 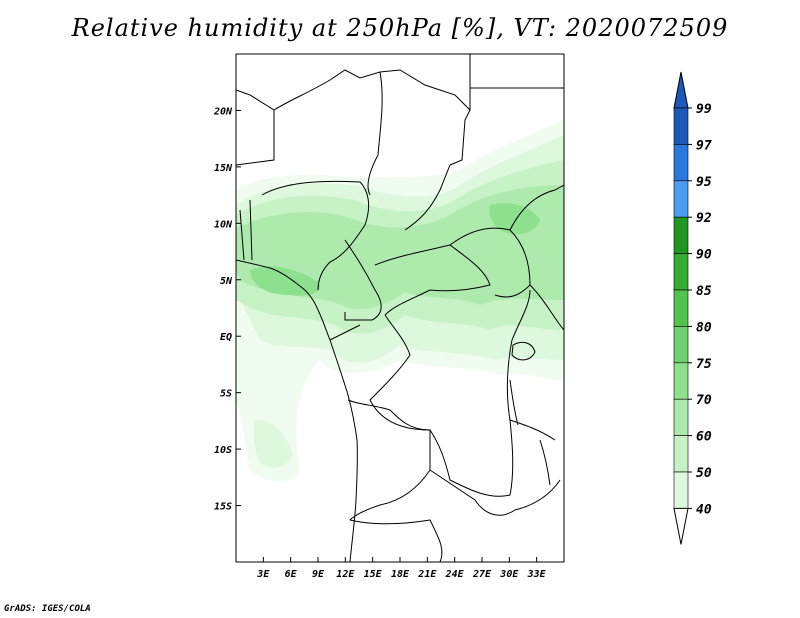 What do you see at coordinates (291, 574) in the screenshot?
I see `lon-tick-label: 6E` at bounding box center [291, 574].